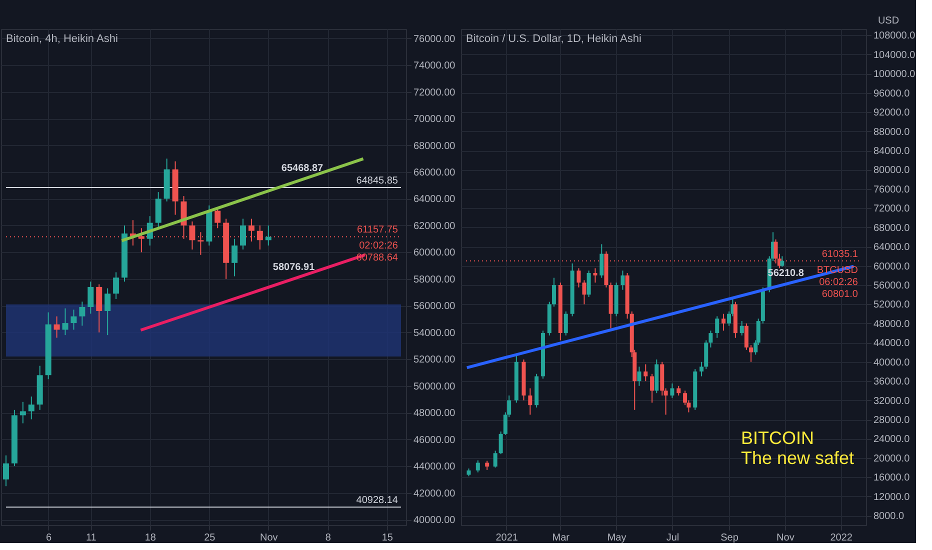  I want to click on y-tick-label: 76000.0, so click(892, 190).